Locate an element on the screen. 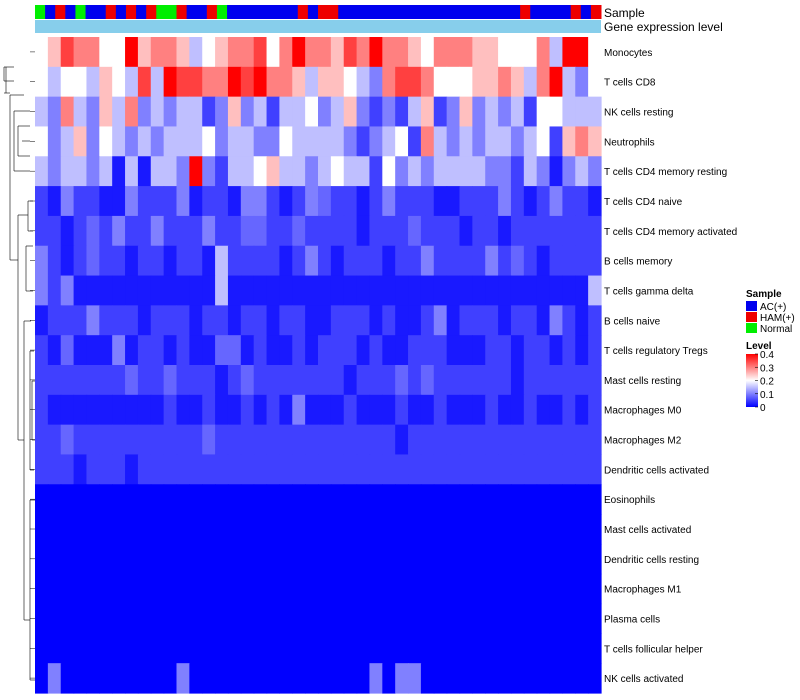 The width and height of the screenshot is (800, 700). legend-tick-label: 0.4 is located at coordinates (767, 355).